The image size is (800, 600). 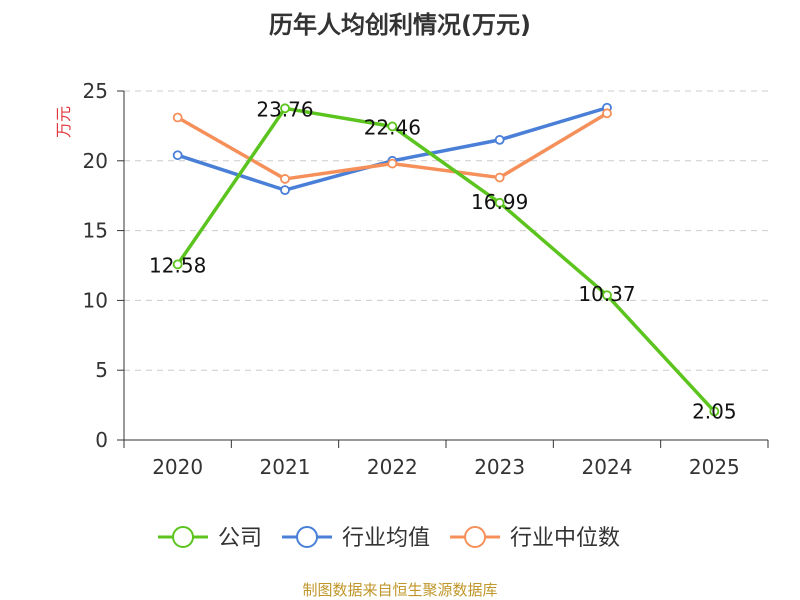 What do you see at coordinates (386, 538) in the screenshot?
I see `legend-label: 行业均值` at bounding box center [386, 538].